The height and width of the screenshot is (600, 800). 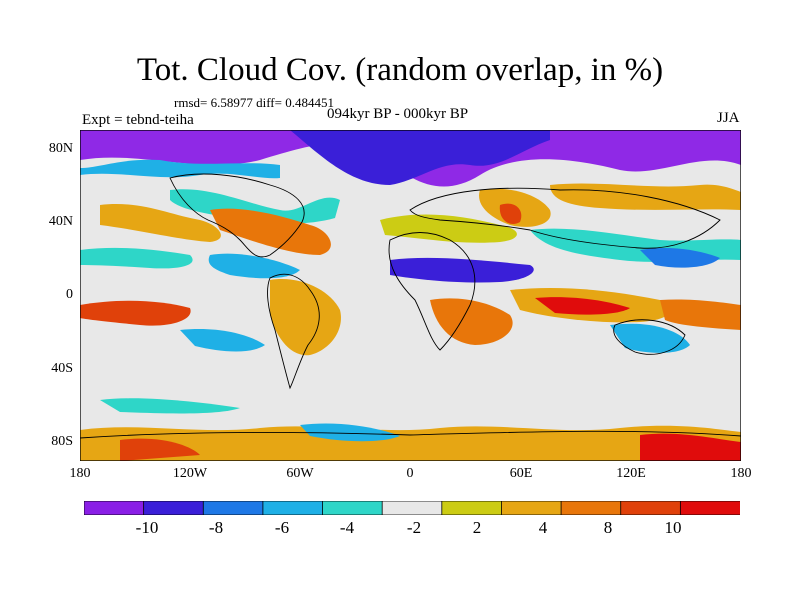 I want to click on x-tick-label: 120E, so click(x=631, y=473).